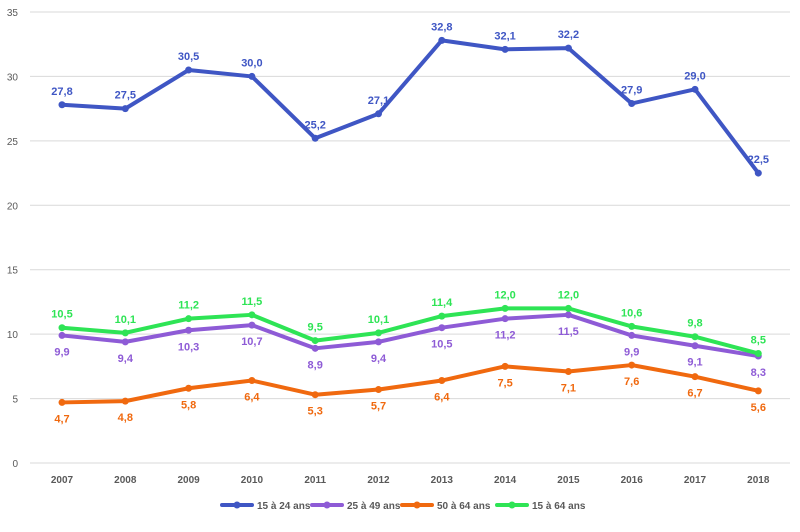 The width and height of the screenshot is (800, 532). Describe the element at coordinates (188, 57) in the screenshot. I see `data-label: 30,5` at that location.